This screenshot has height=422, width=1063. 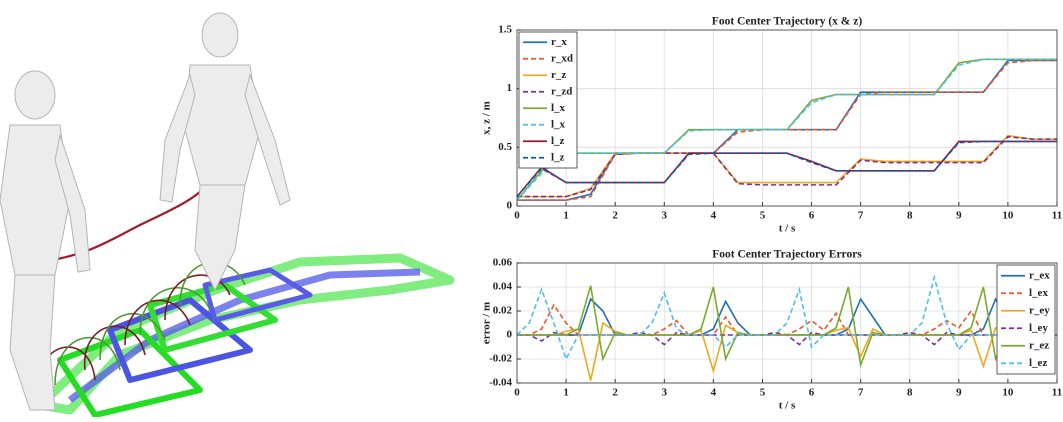 What do you see at coordinates (487, 323) in the screenshot?
I see `y-axis-label: error / m` at bounding box center [487, 323].